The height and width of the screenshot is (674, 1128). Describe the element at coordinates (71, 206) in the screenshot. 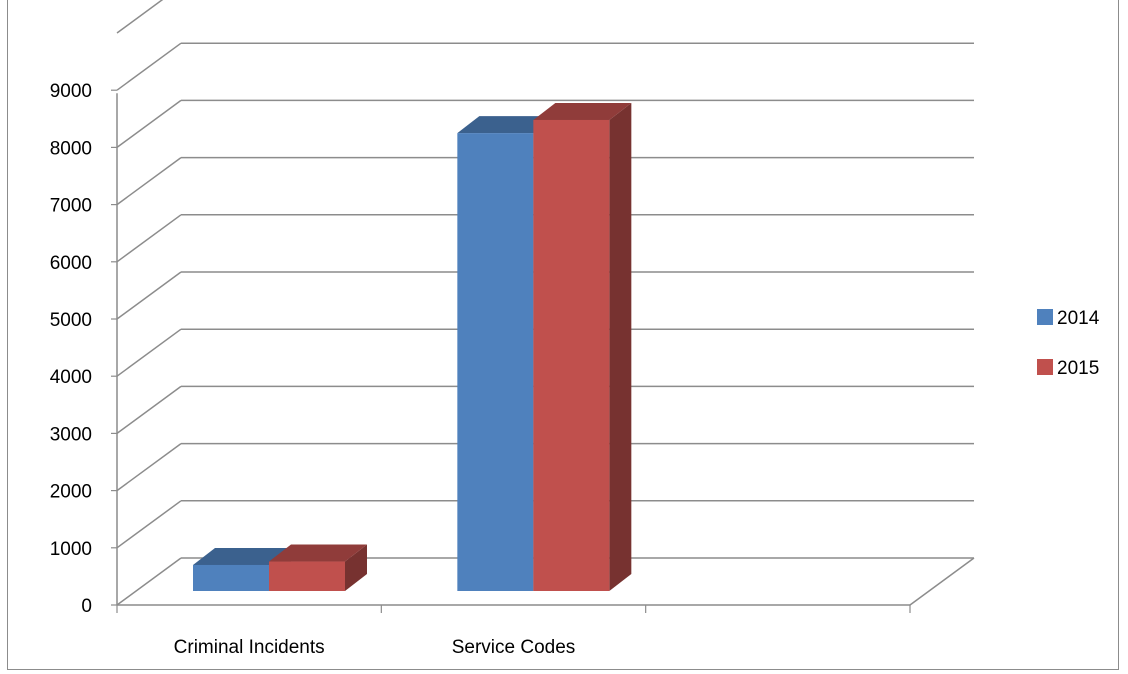

I see `y-tick-label: 7000` at that location.